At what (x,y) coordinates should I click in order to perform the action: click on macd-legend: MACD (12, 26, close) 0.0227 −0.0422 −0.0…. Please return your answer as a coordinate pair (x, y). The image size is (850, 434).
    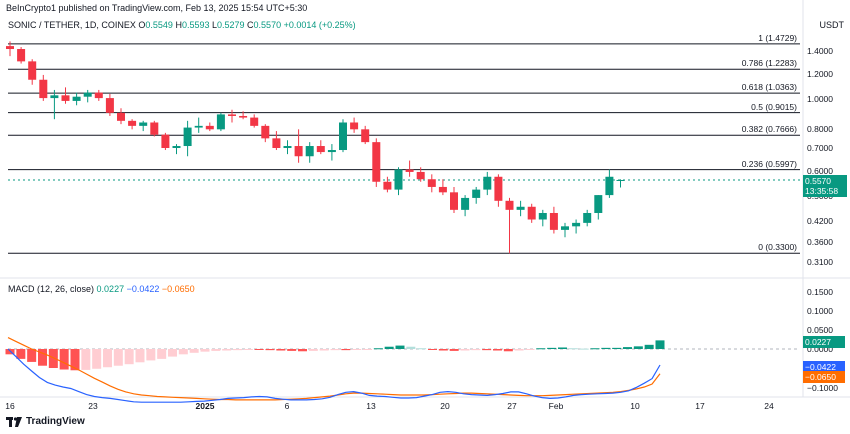
    Looking at the image, I should click on (101, 289).